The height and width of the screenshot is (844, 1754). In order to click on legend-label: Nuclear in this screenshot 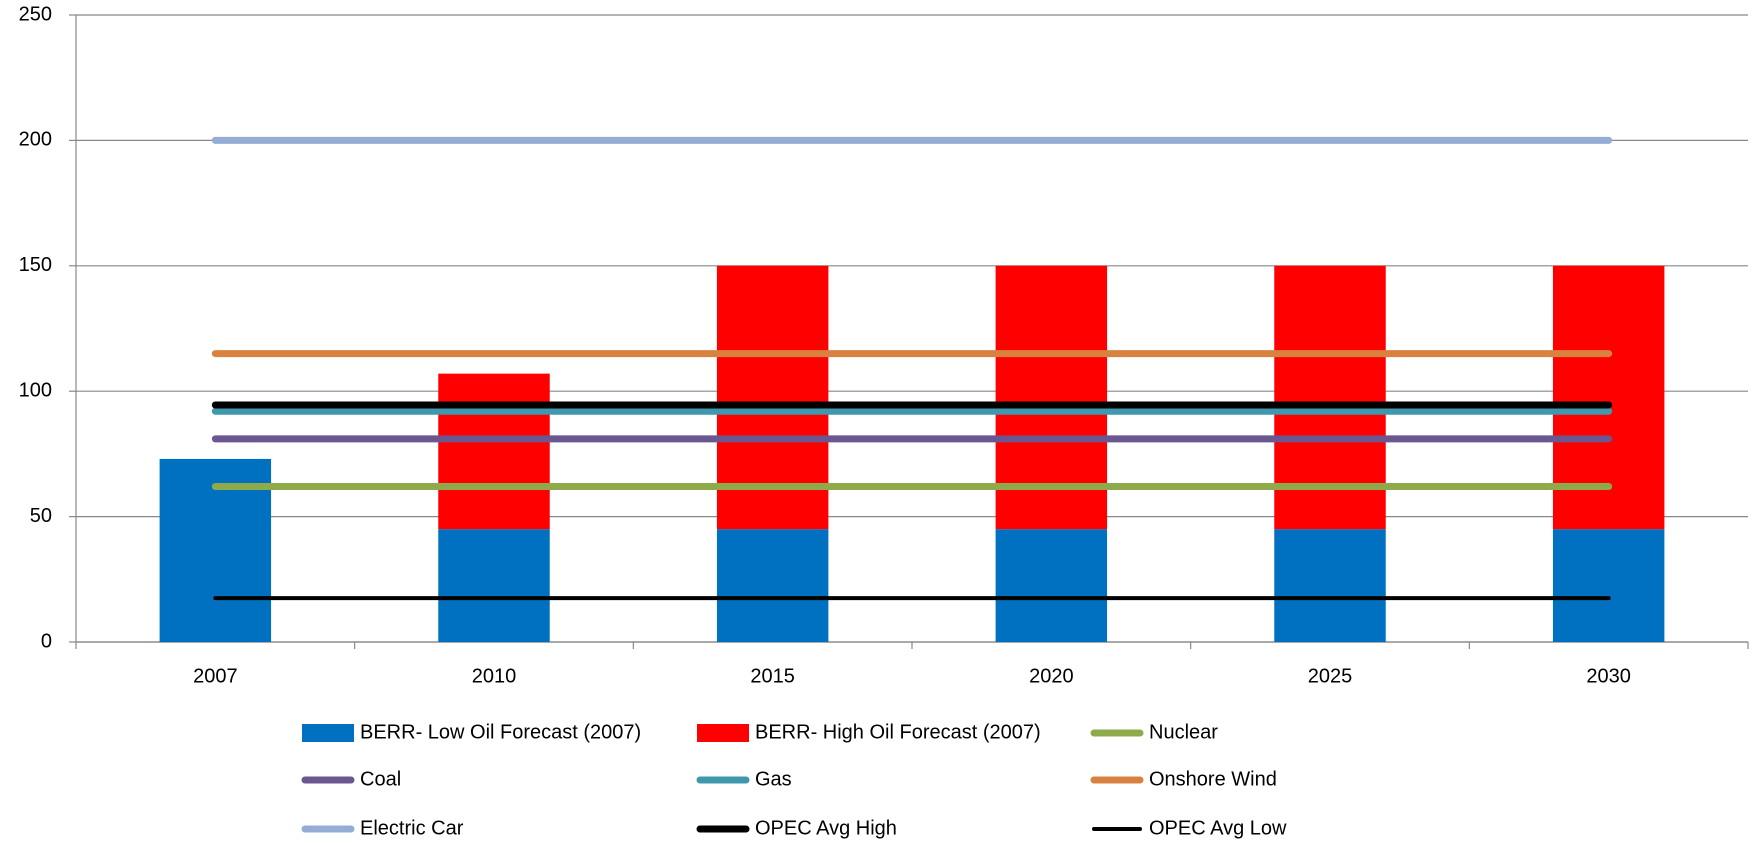, I will do `click(1183, 732)`.